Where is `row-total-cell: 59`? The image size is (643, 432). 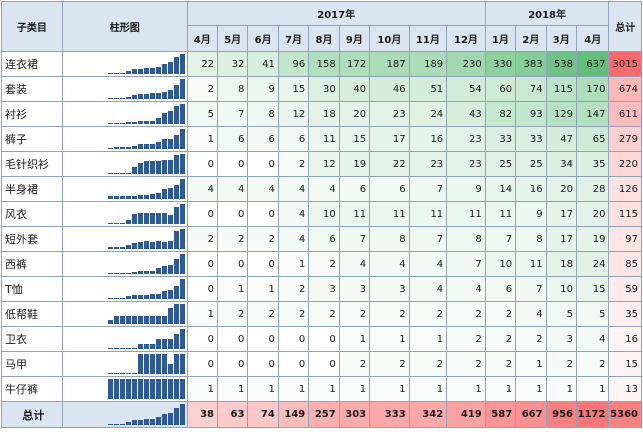
row-total-cell: 59 is located at coordinates (625, 289).